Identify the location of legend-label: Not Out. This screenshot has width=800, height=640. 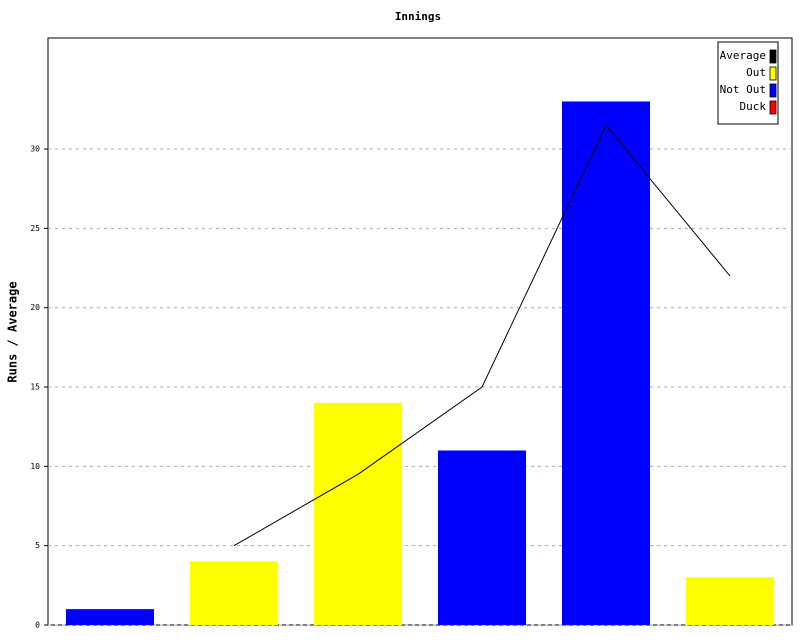
(743, 89).